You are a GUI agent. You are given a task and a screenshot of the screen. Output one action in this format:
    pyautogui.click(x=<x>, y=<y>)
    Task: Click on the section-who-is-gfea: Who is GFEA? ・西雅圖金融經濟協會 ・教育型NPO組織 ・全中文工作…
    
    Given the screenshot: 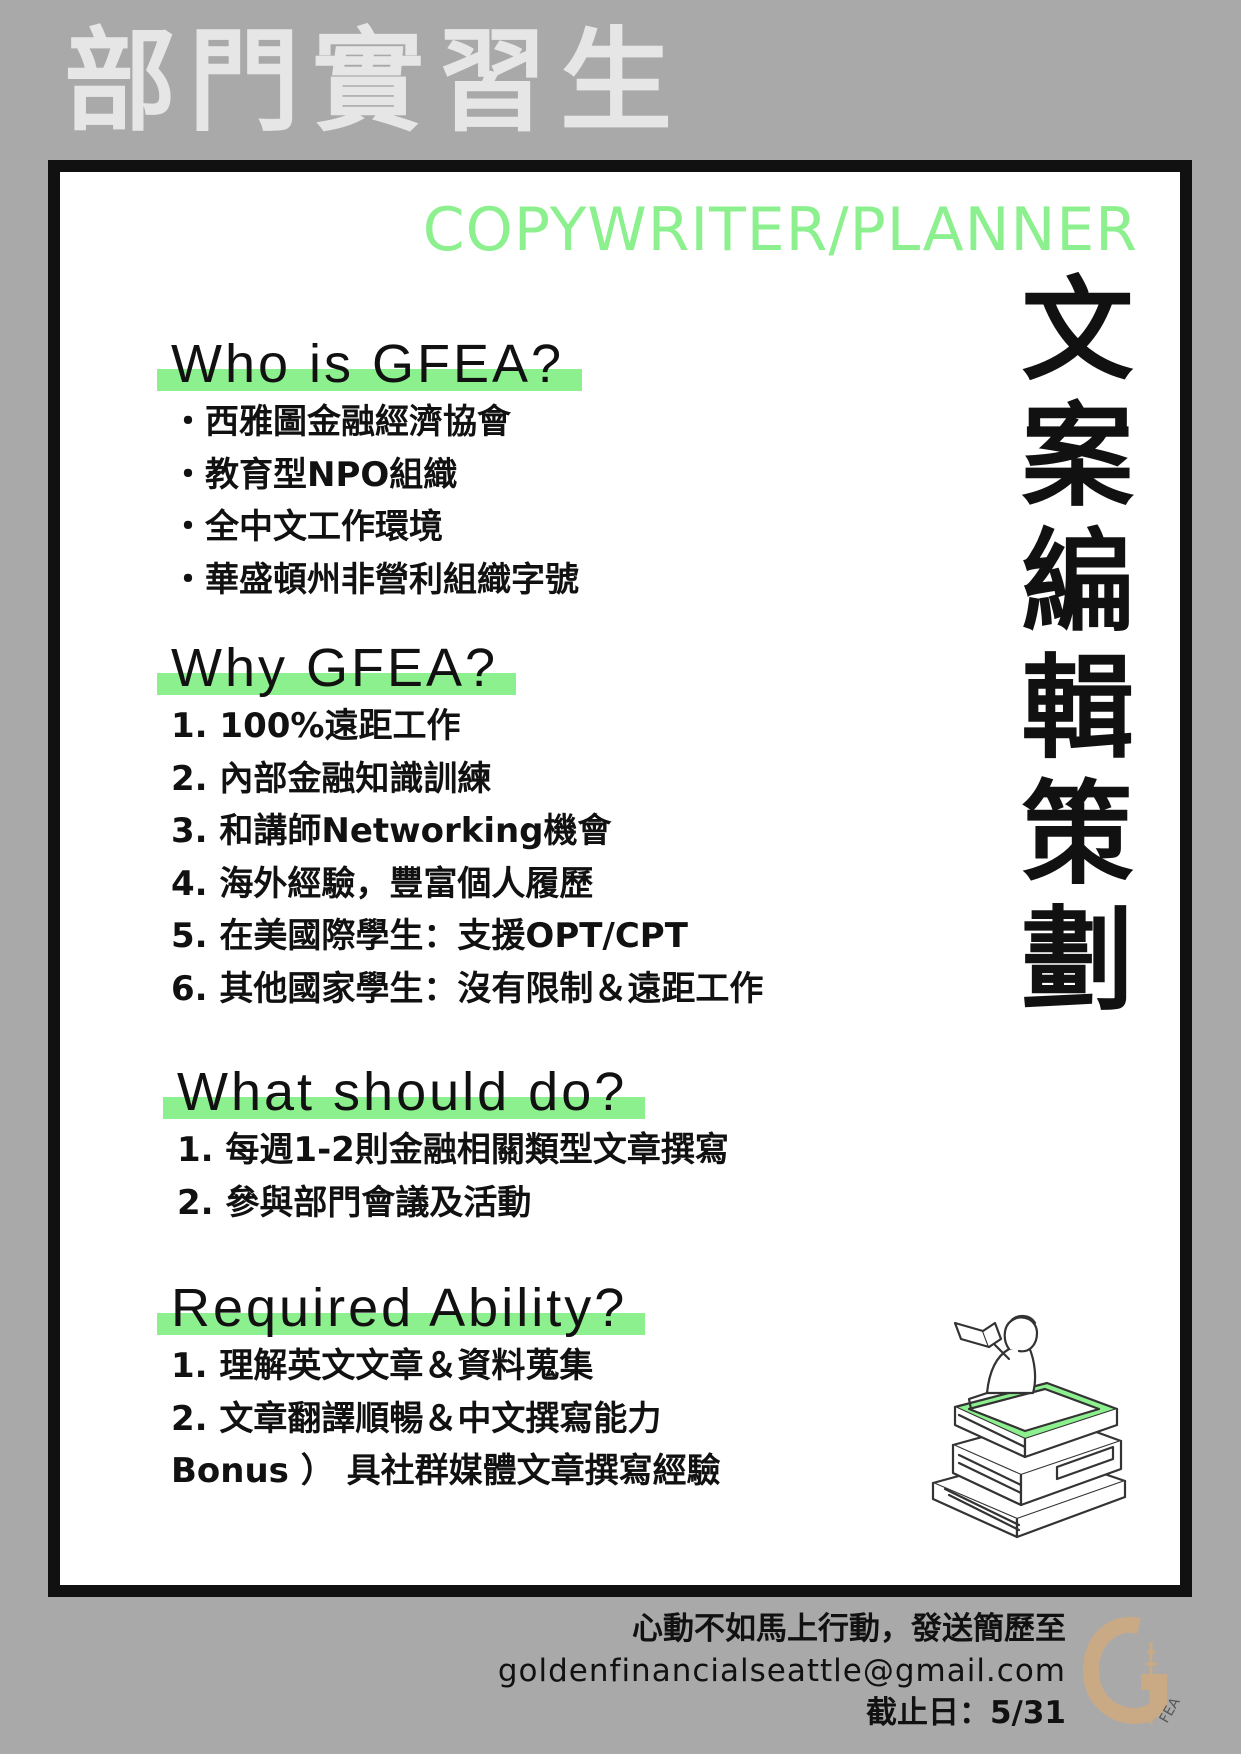 What is the action you would take?
    pyautogui.click(x=517, y=470)
    